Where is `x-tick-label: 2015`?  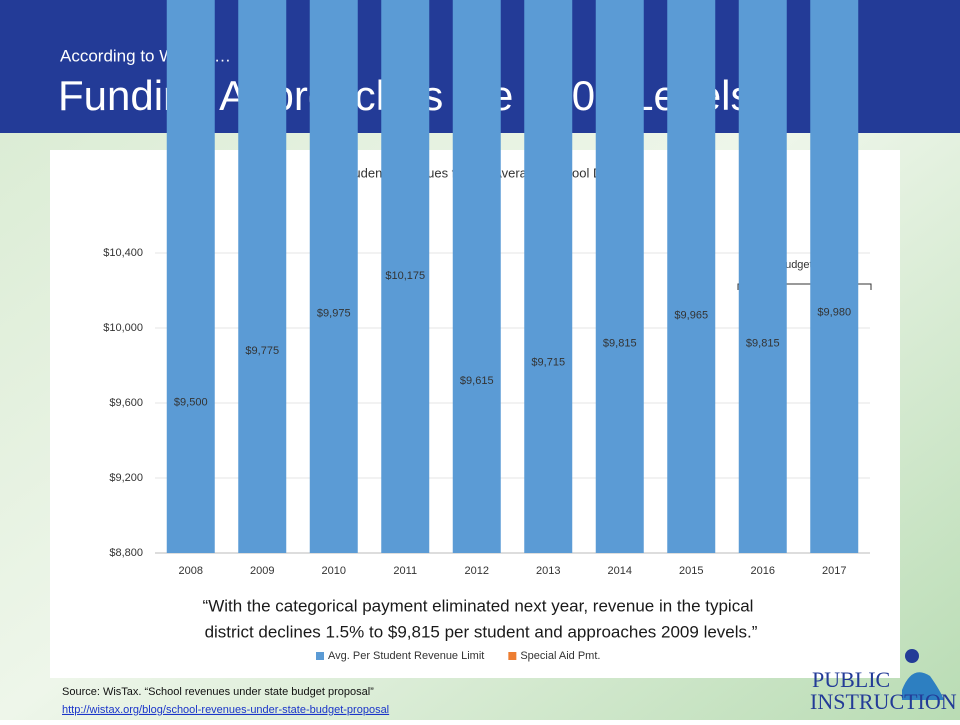
x-tick-label: 2015 is located at coordinates (691, 571).